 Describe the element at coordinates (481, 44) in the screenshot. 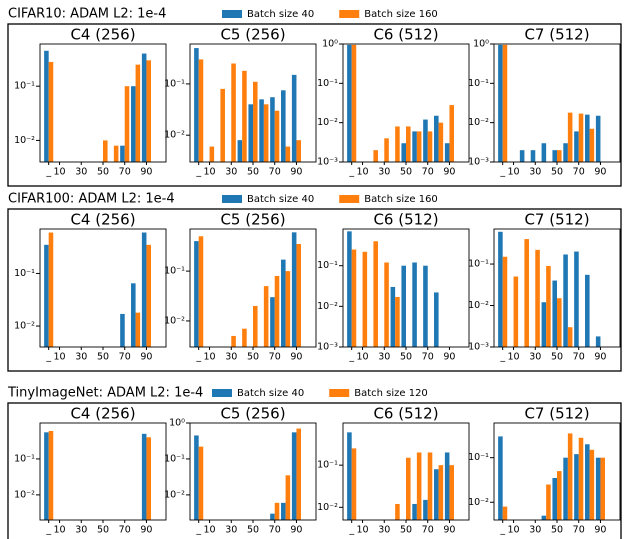

I see `y-tick-label: 10⁰` at that location.